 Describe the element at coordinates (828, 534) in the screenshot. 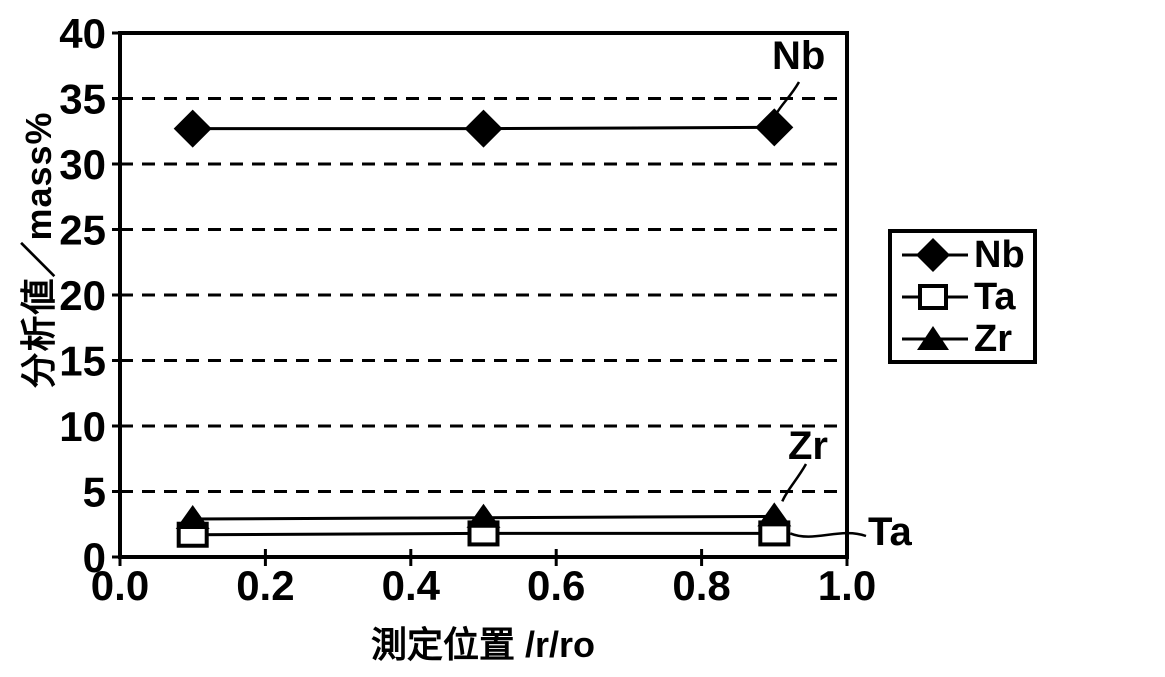

I see `ta-leader-line` at that location.